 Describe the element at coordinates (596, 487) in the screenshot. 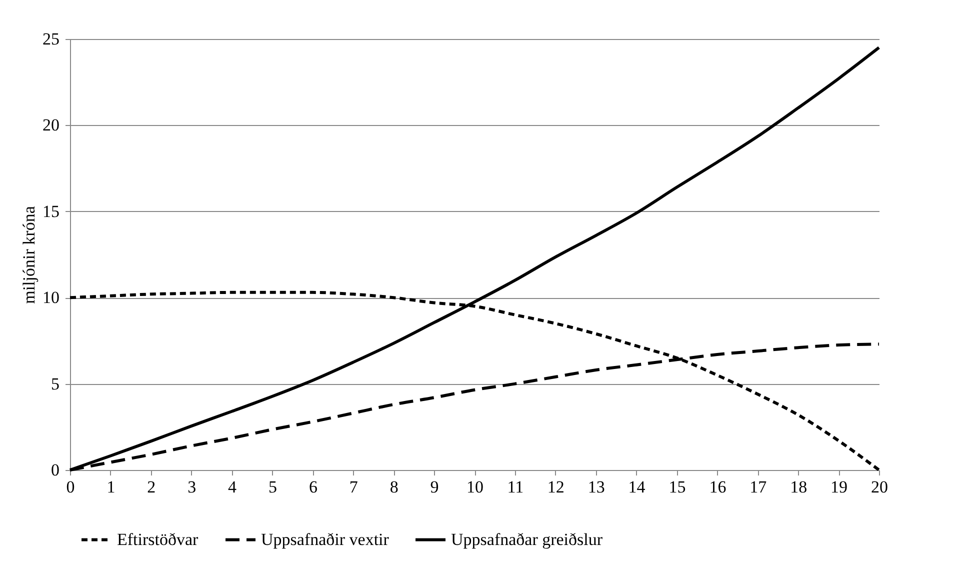

I see `x-tick-label: 13` at that location.